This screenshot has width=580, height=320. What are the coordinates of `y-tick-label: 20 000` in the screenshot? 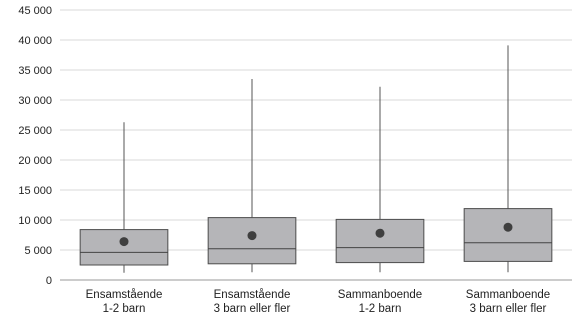 It's located at (35, 161).